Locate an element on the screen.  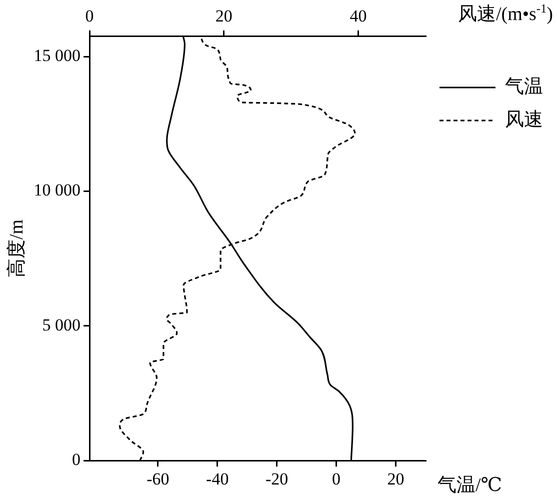
y-axis-title: 高度/m is located at coordinates (16, 248).